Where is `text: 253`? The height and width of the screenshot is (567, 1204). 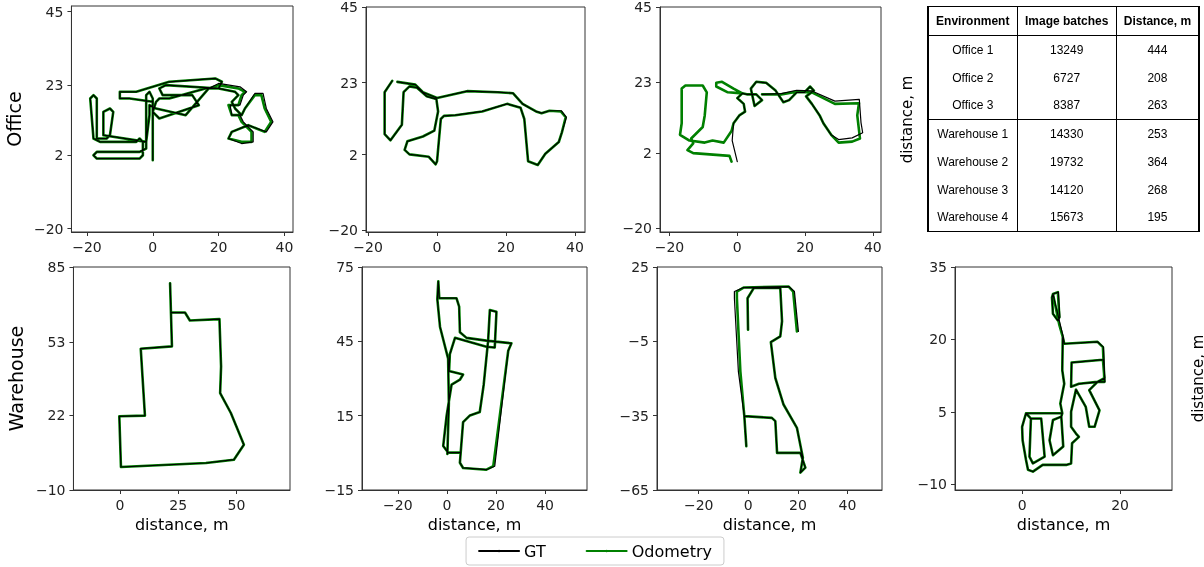 text: 253 is located at coordinates (1157, 134).